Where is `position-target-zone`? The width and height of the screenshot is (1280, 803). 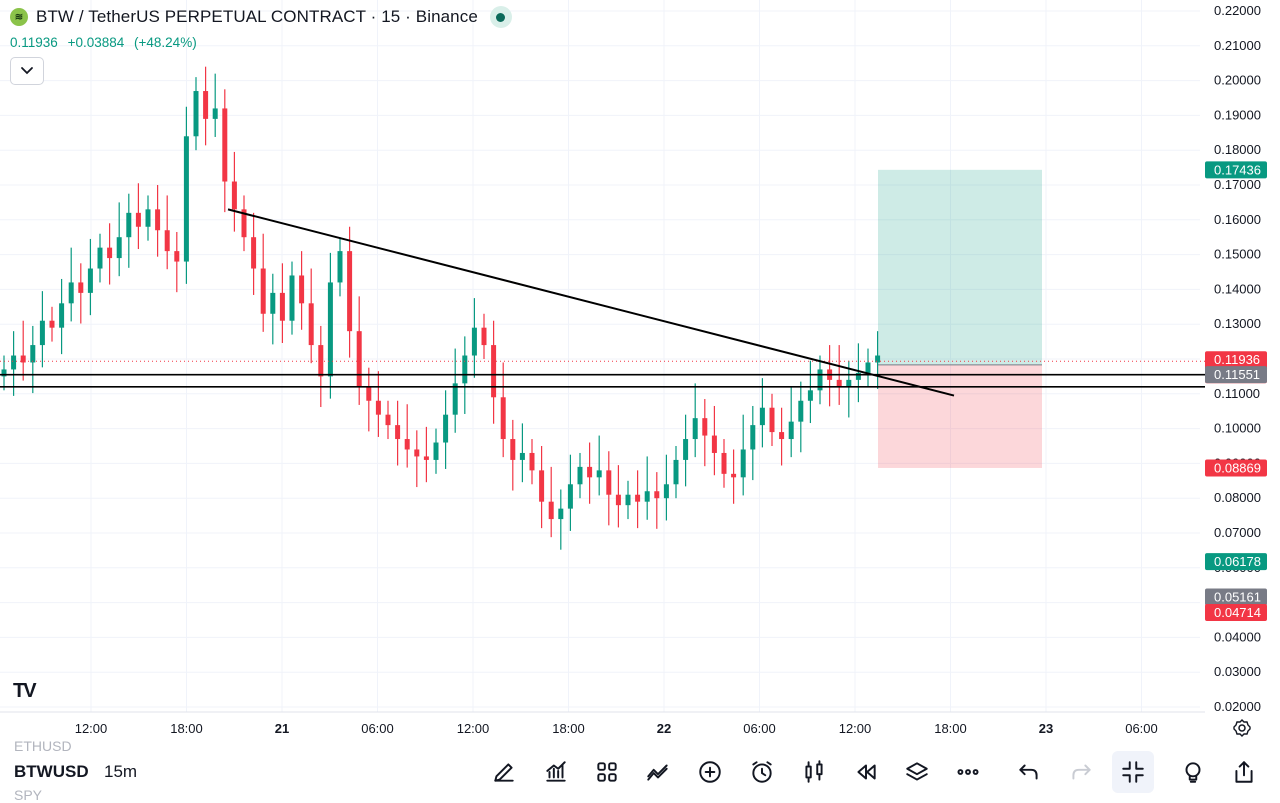 position-target-zone is located at coordinates (960, 267).